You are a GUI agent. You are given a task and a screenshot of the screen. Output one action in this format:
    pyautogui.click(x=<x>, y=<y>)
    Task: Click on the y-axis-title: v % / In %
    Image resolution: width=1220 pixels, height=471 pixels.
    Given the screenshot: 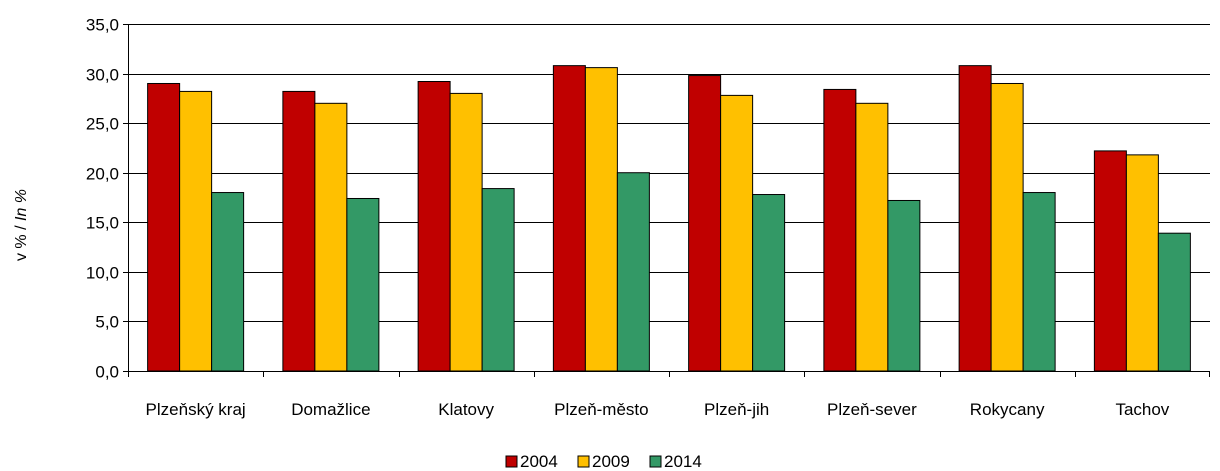 What is the action you would take?
    pyautogui.click(x=21, y=225)
    